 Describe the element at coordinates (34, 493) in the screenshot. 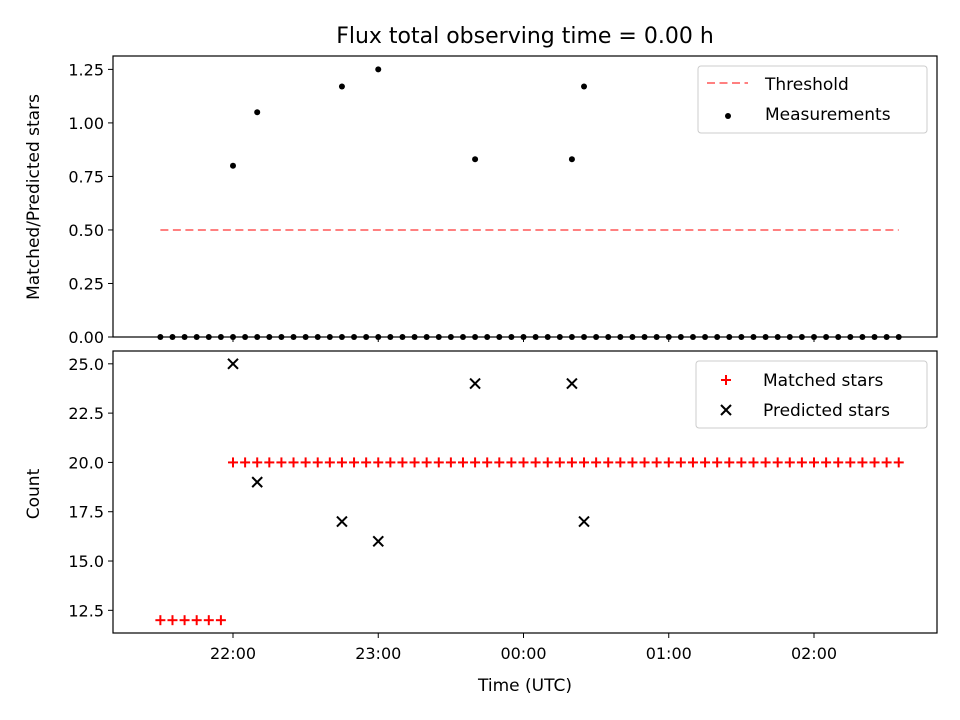

I see `bottom-ylabel: Count` at that location.